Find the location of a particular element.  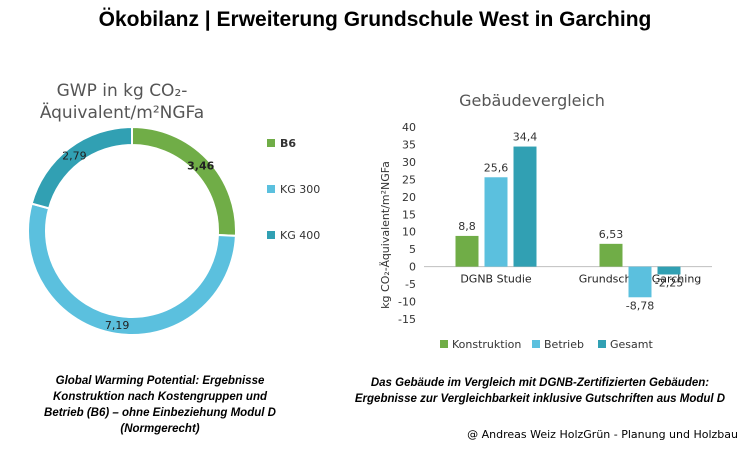

legend-label: B6 is located at coordinates (288, 143).